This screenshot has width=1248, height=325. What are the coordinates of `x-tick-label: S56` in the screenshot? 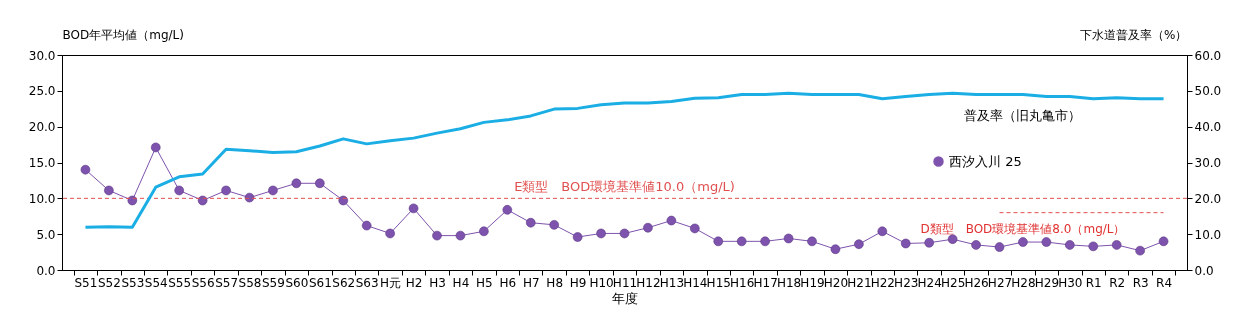 It's located at (203, 282).